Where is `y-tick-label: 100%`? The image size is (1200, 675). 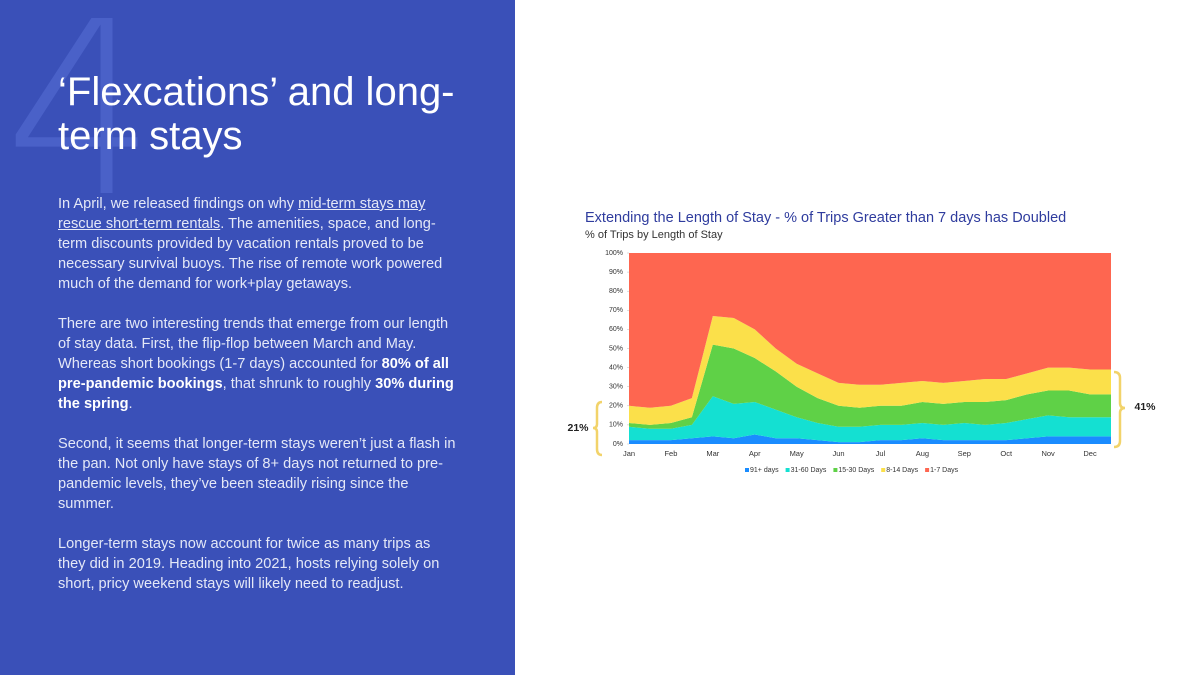 y-tick-label: 100% is located at coordinates (614, 253).